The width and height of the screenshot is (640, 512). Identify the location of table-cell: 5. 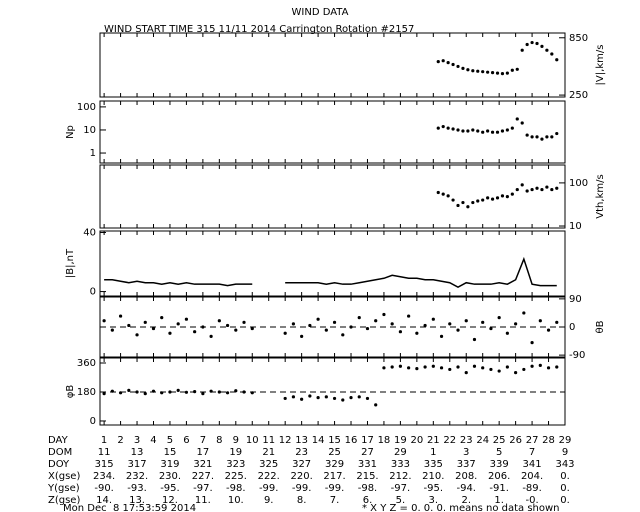
(499, 452).